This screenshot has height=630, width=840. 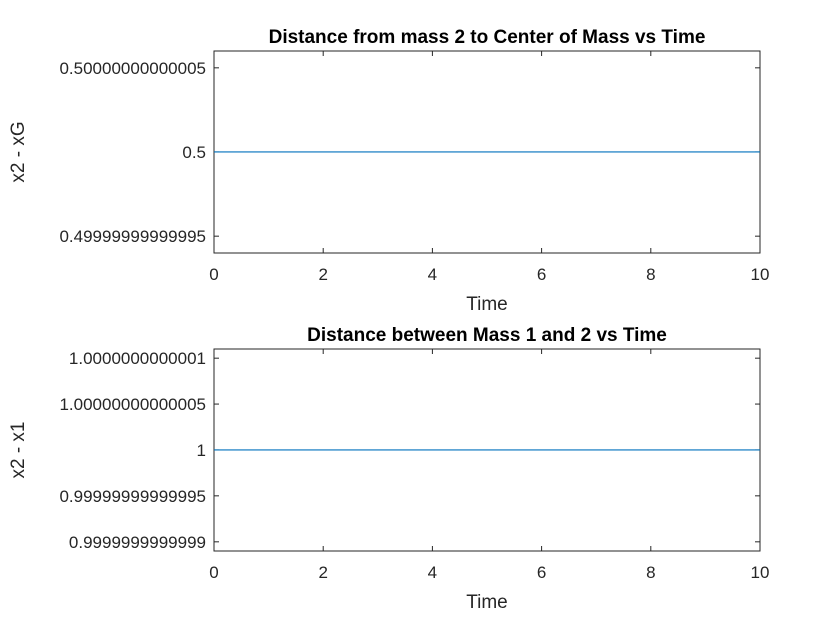 What do you see at coordinates (194, 152) in the screenshot?
I see `y-tick-label: 0.5` at bounding box center [194, 152].